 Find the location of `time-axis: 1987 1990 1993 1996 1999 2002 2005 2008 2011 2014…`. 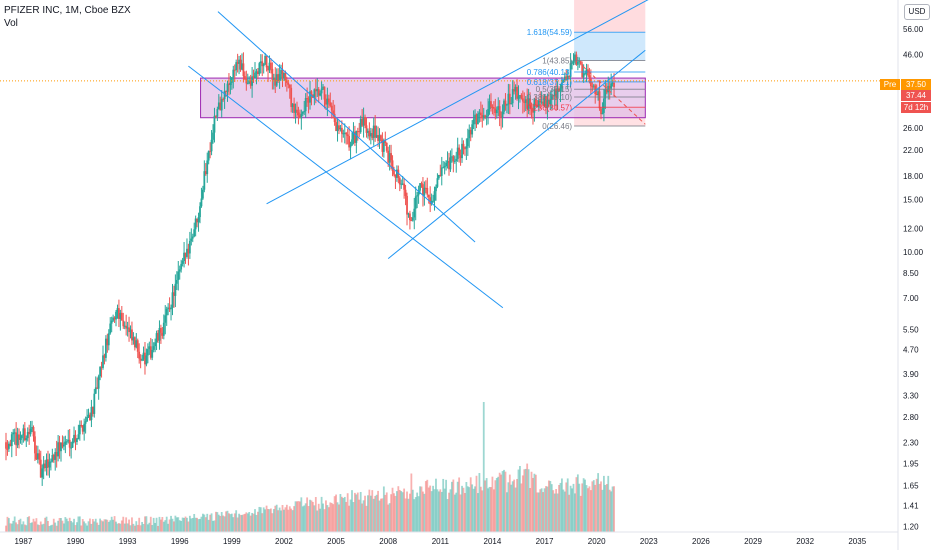

time-axis: 1987 1990 1993 1996 1999 2002 2005 2008 2011 2014… is located at coordinates (440, 541).